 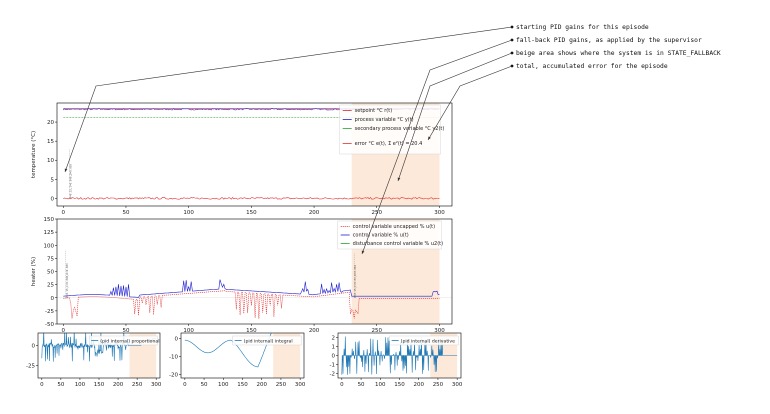 I want to click on legend-label: secondary process variable °C y2(t), so click(x=400, y=129).